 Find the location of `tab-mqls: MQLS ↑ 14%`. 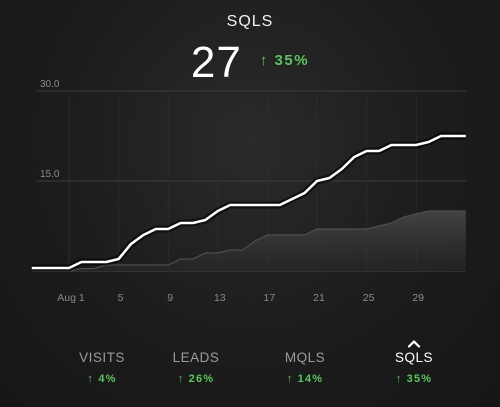

tab-mqls: MQLS ↑ 14% is located at coordinates (305, 359).